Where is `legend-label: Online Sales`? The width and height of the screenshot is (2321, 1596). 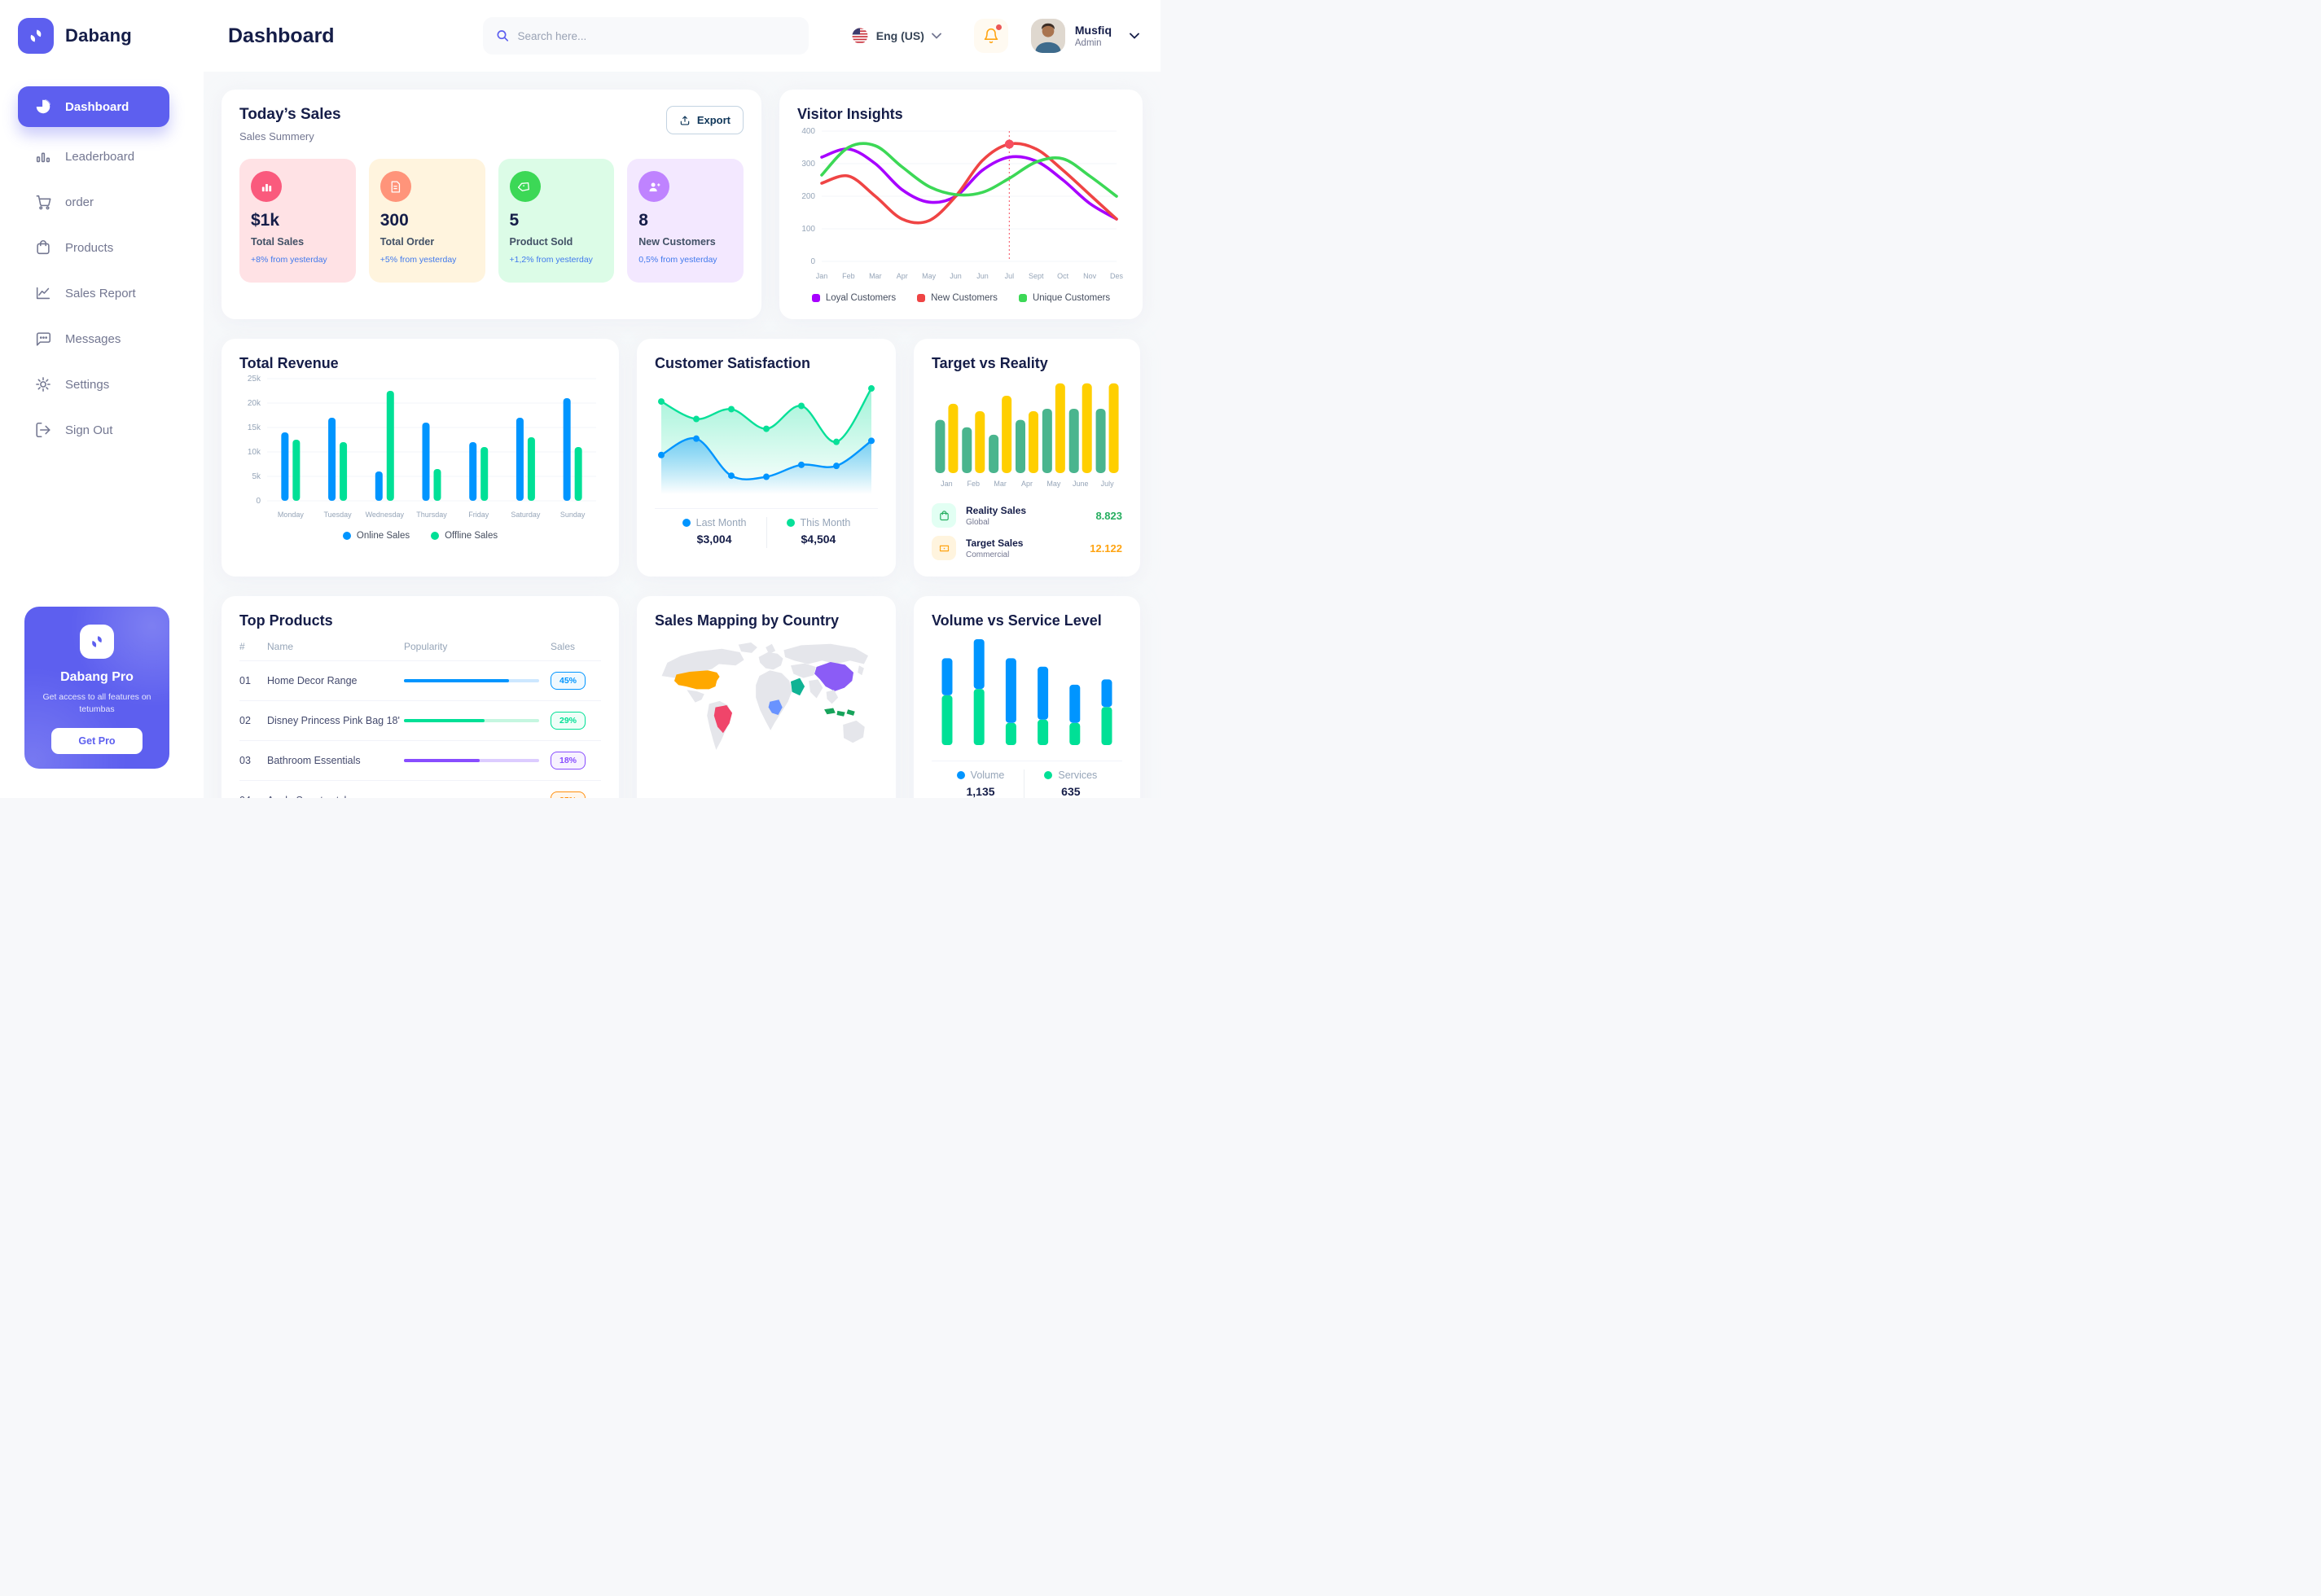
legend-label: Online Sales is located at coordinates (383, 536).